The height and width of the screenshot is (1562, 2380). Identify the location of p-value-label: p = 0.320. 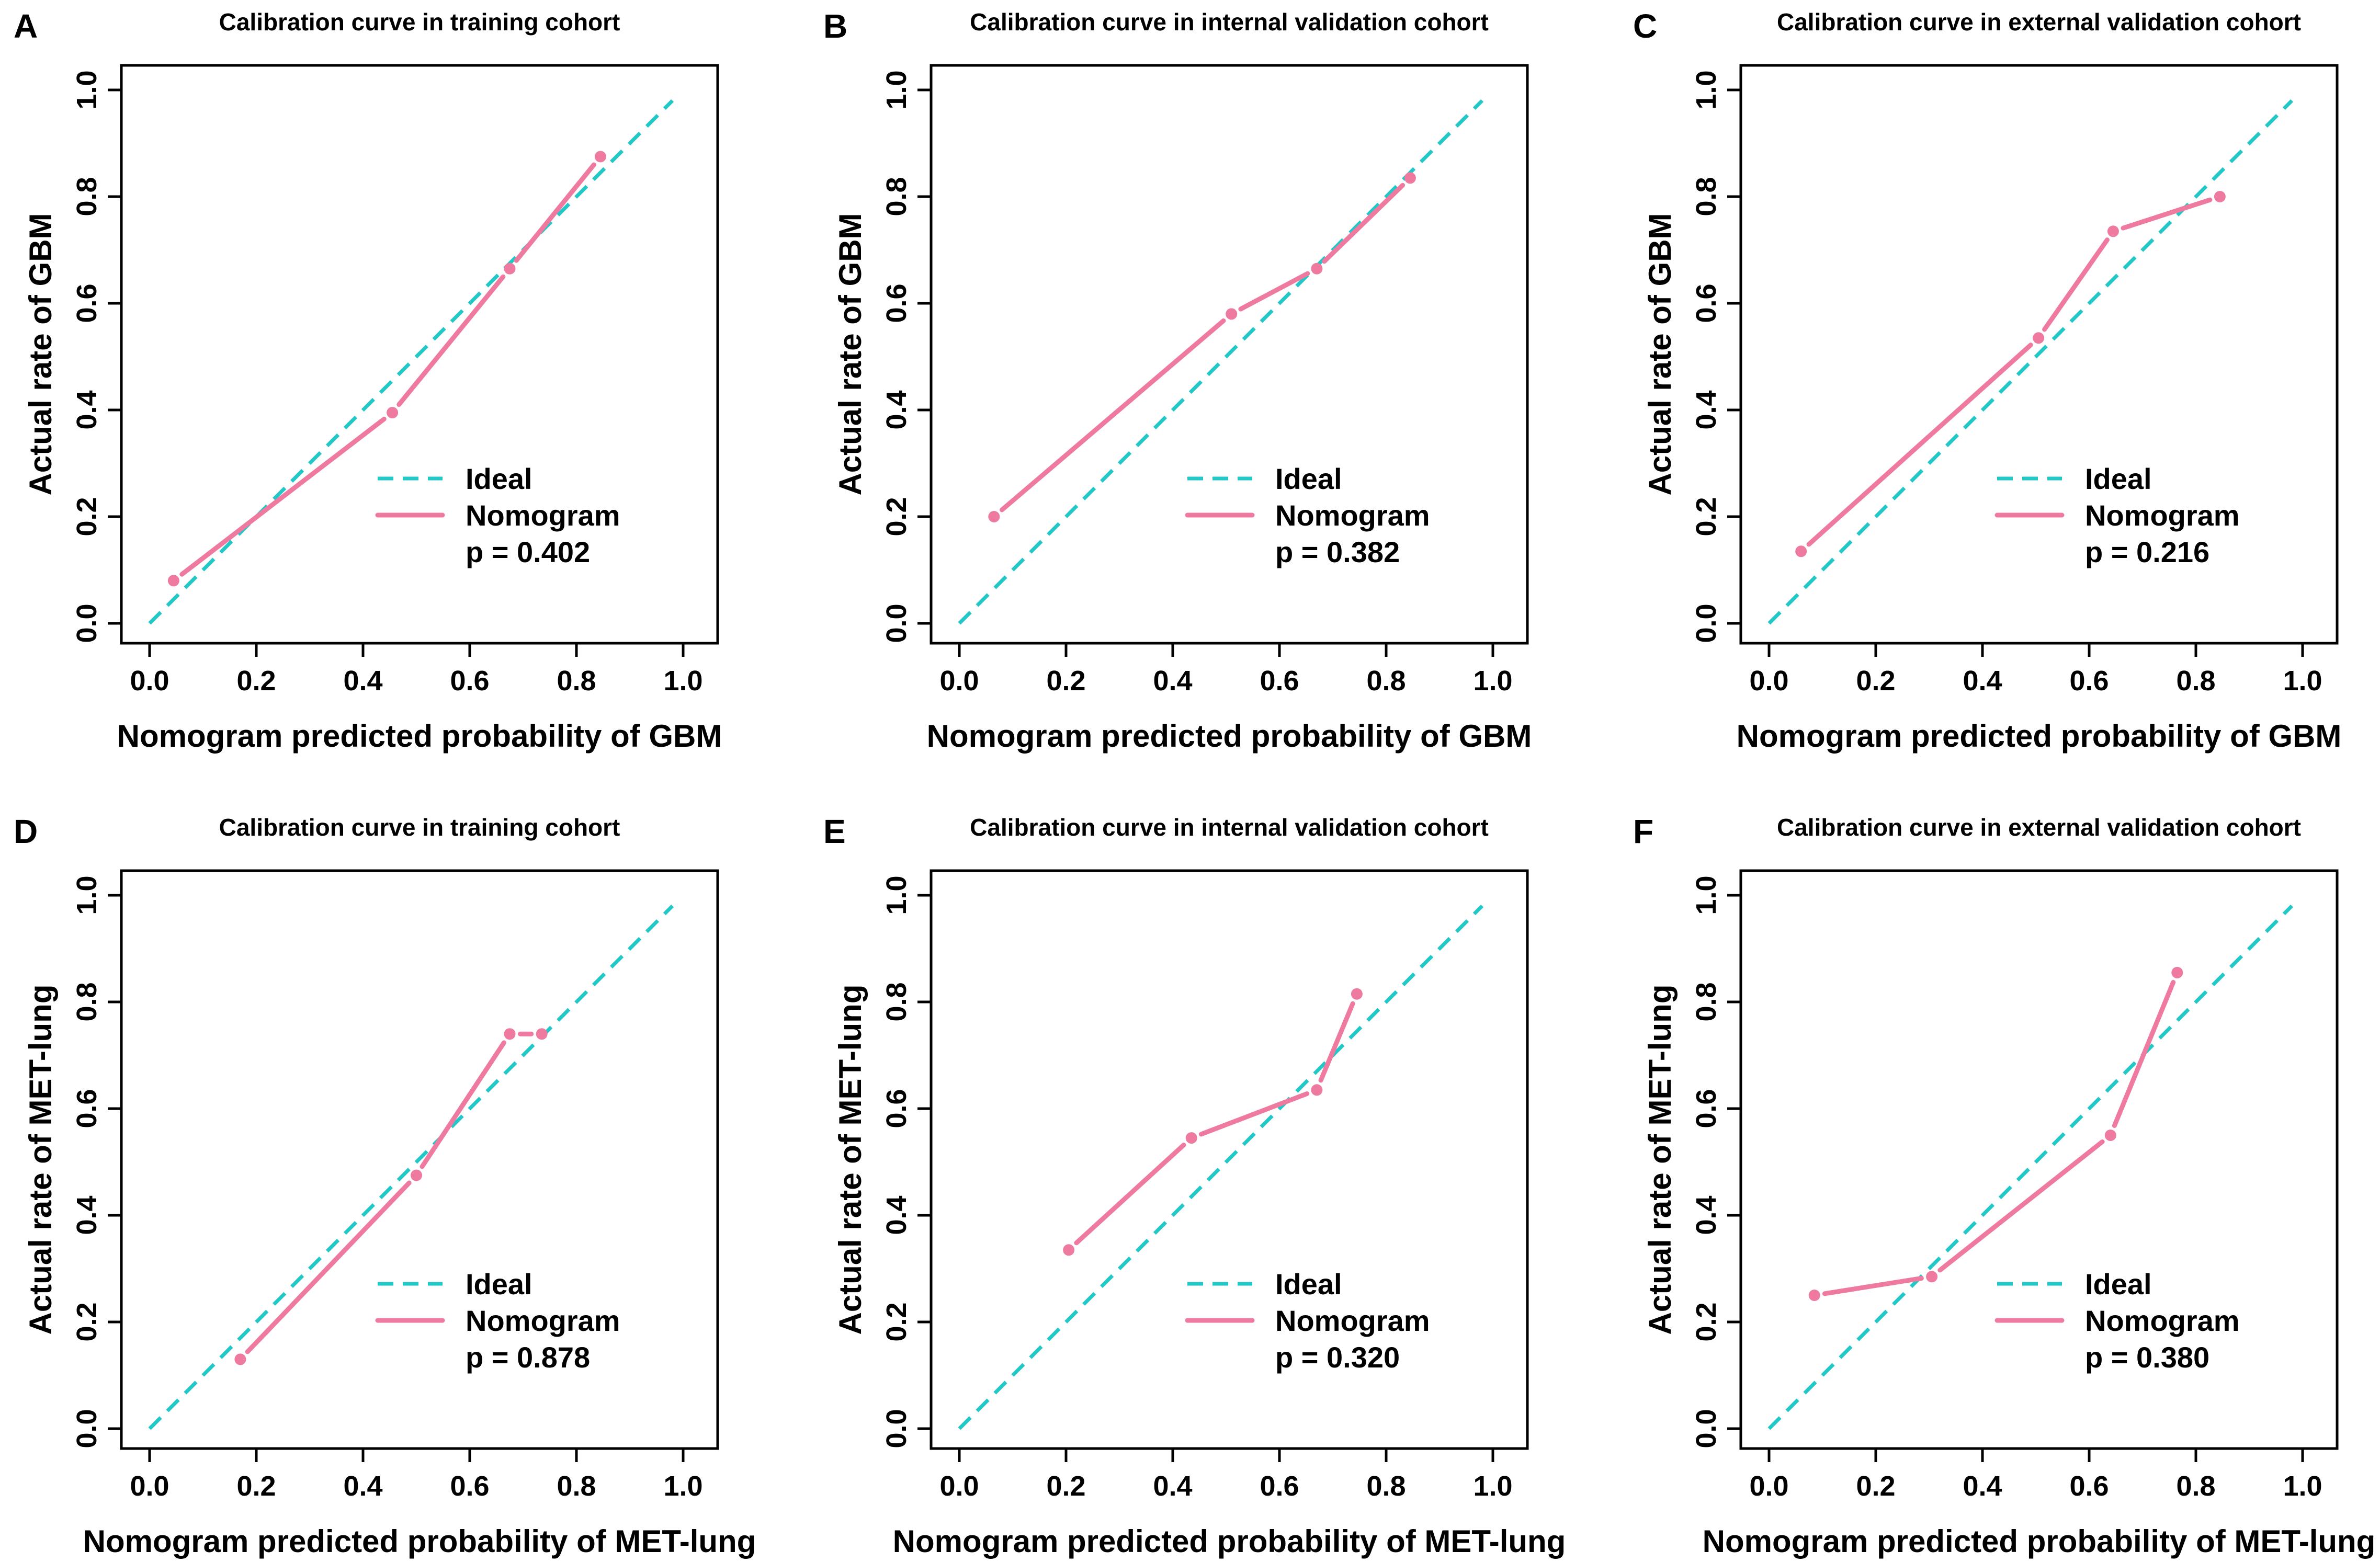
(1338, 1357).